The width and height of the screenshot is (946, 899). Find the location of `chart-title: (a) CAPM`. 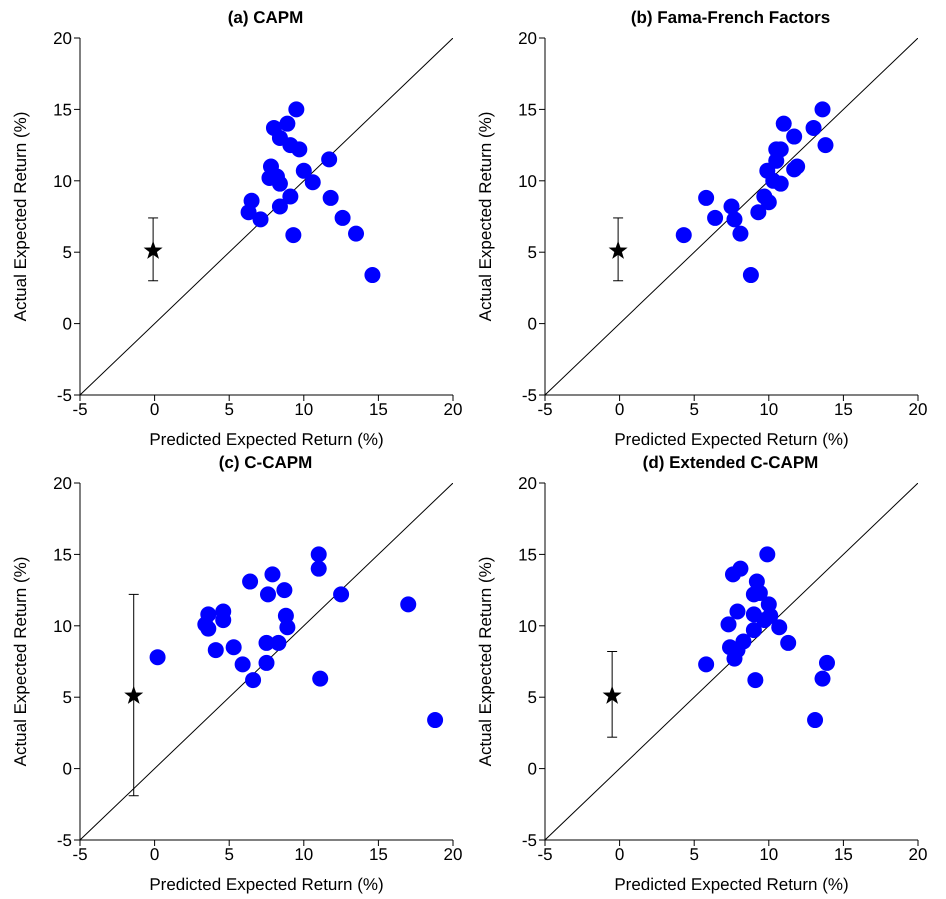

chart-title: (a) CAPM is located at coordinates (265, 18).